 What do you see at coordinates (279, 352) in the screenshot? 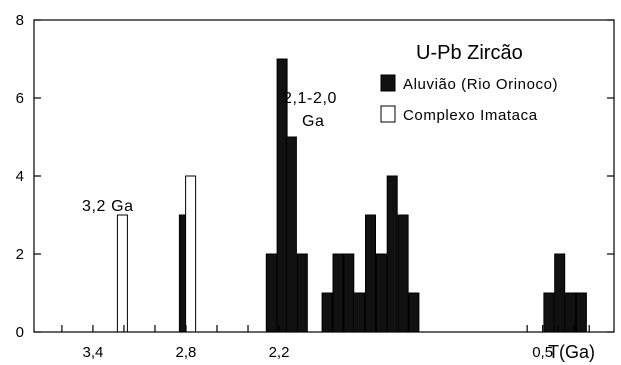
I see `x-tick-label-2: 2,2` at bounding box center [279, 352].